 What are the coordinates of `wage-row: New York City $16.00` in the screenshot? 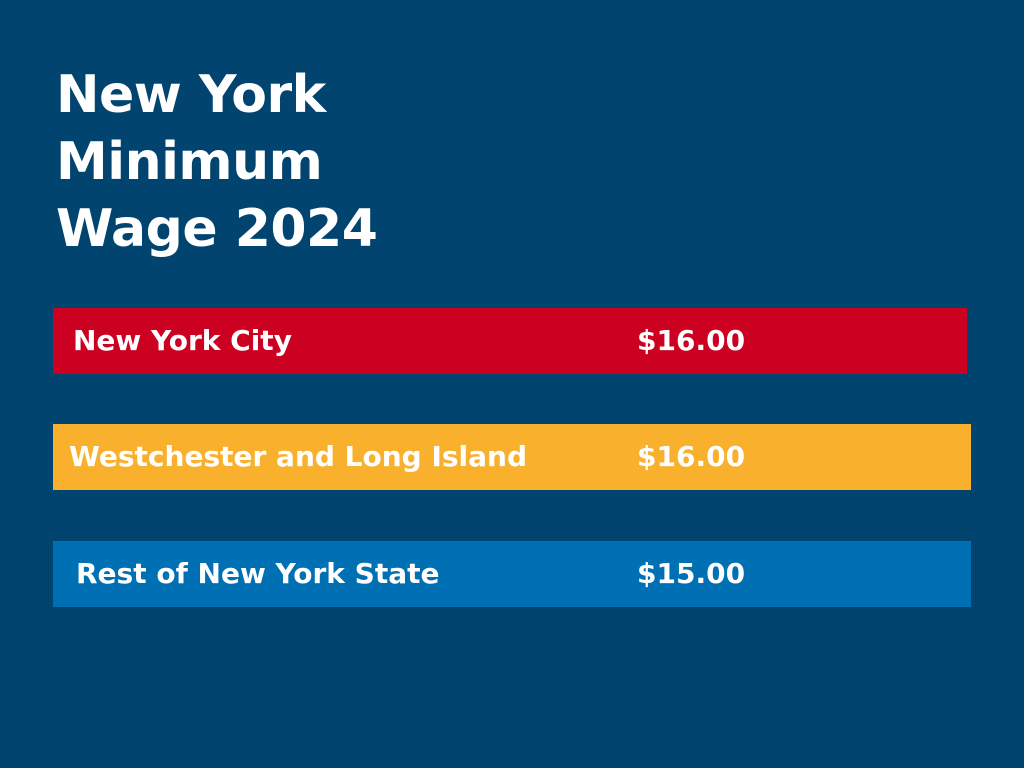 It's located at (510, 341).